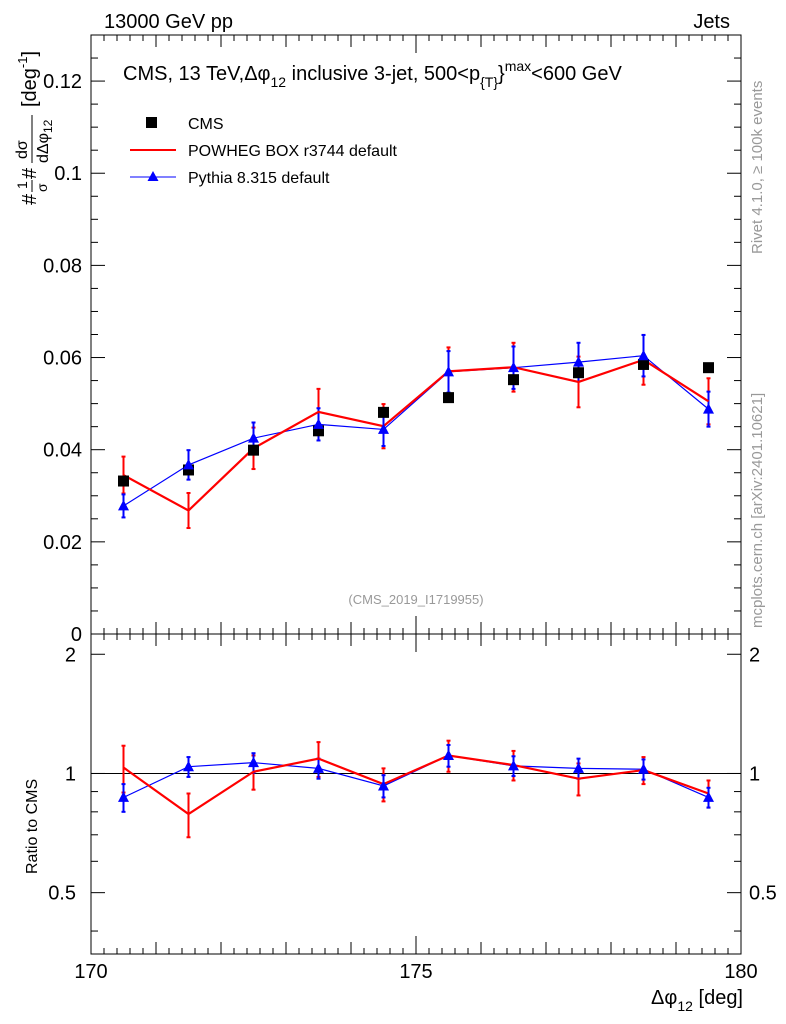 This screenshot has width=786, height=1024. Describe the element at coordinates (763, 894) in the screenshot. I see `ratio-y-tick-label-right: 0.5` at that location.